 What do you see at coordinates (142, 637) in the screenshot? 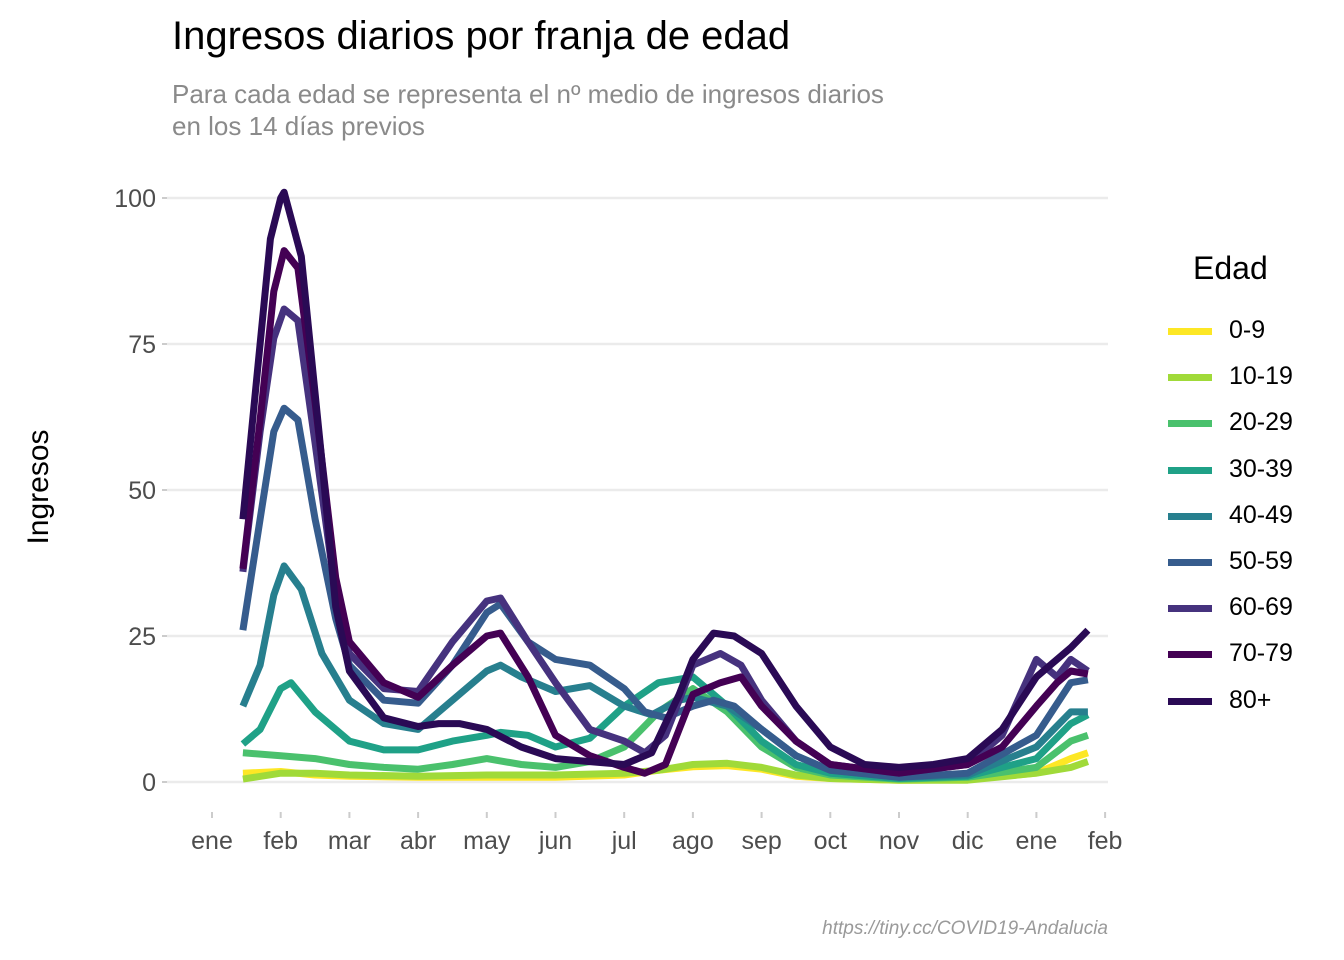
I see `y-tick-label: 25` at bounding box center [142, 637].